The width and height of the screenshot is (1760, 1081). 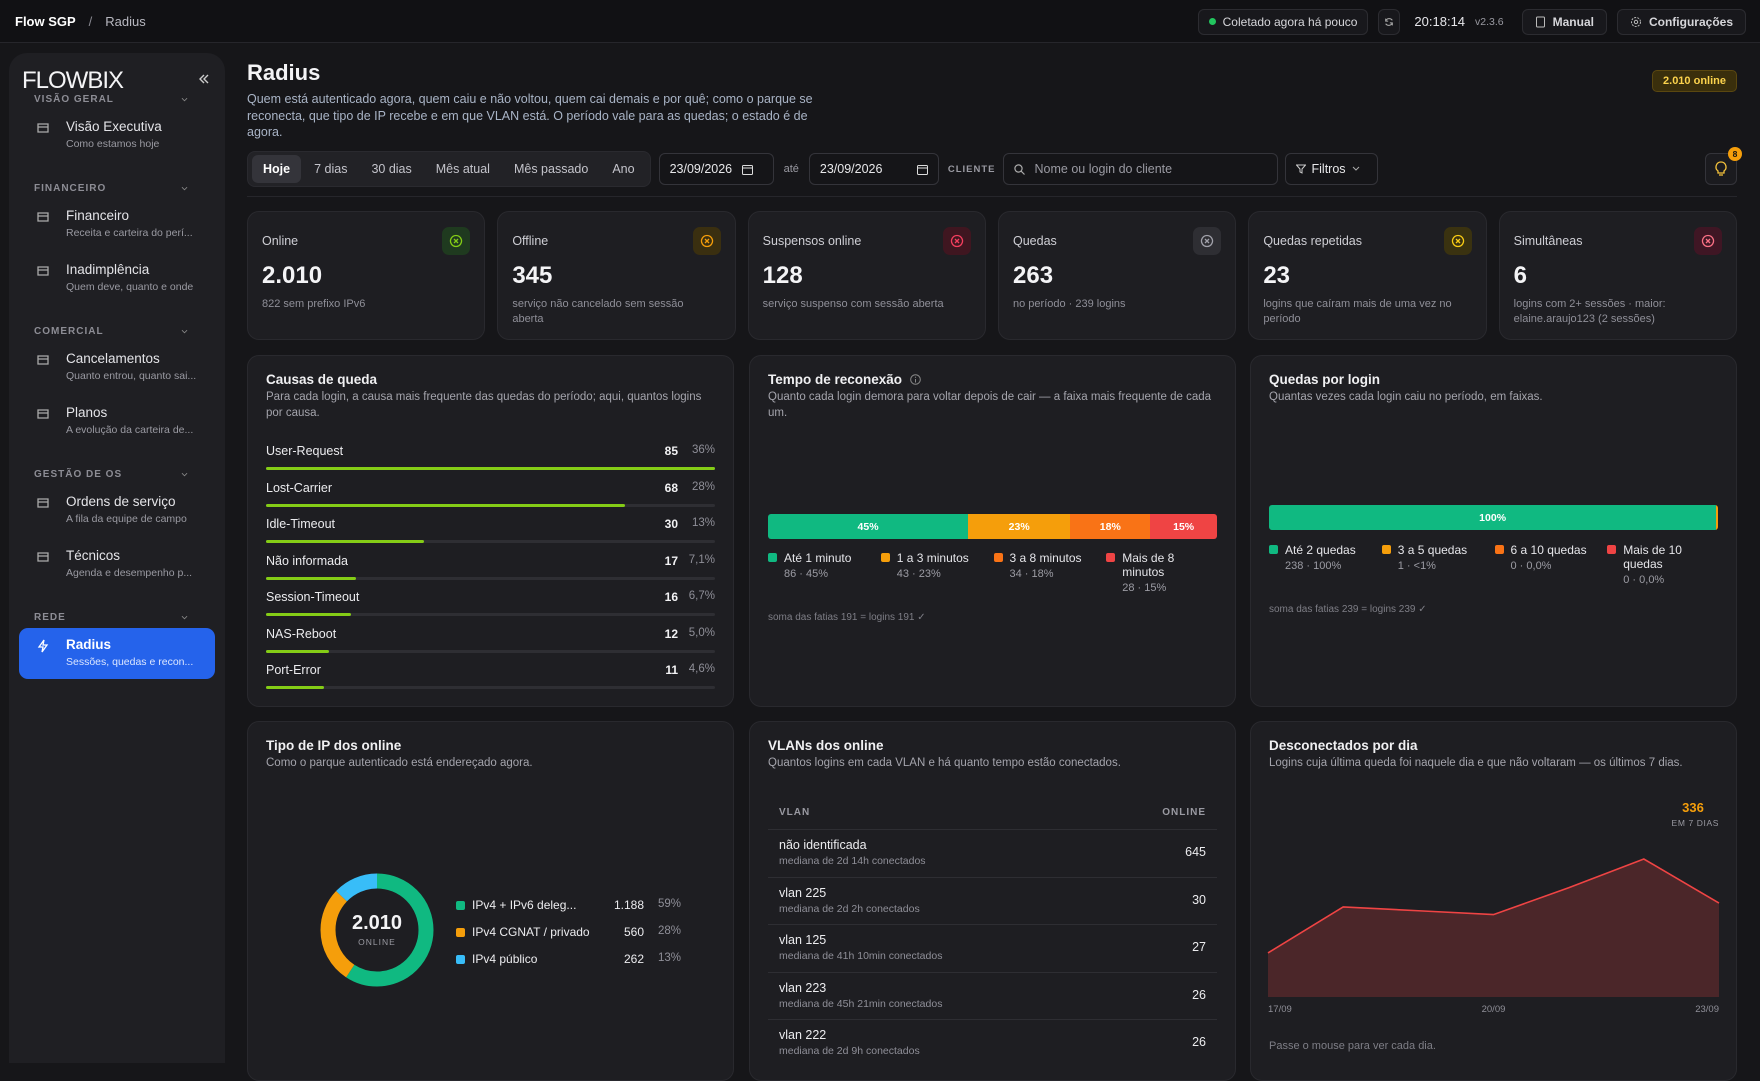 What do you see at coordinates (70, 188) in the screenshot?
I see `section-label: FINANCEIRO` at bounding box center [70, 188].